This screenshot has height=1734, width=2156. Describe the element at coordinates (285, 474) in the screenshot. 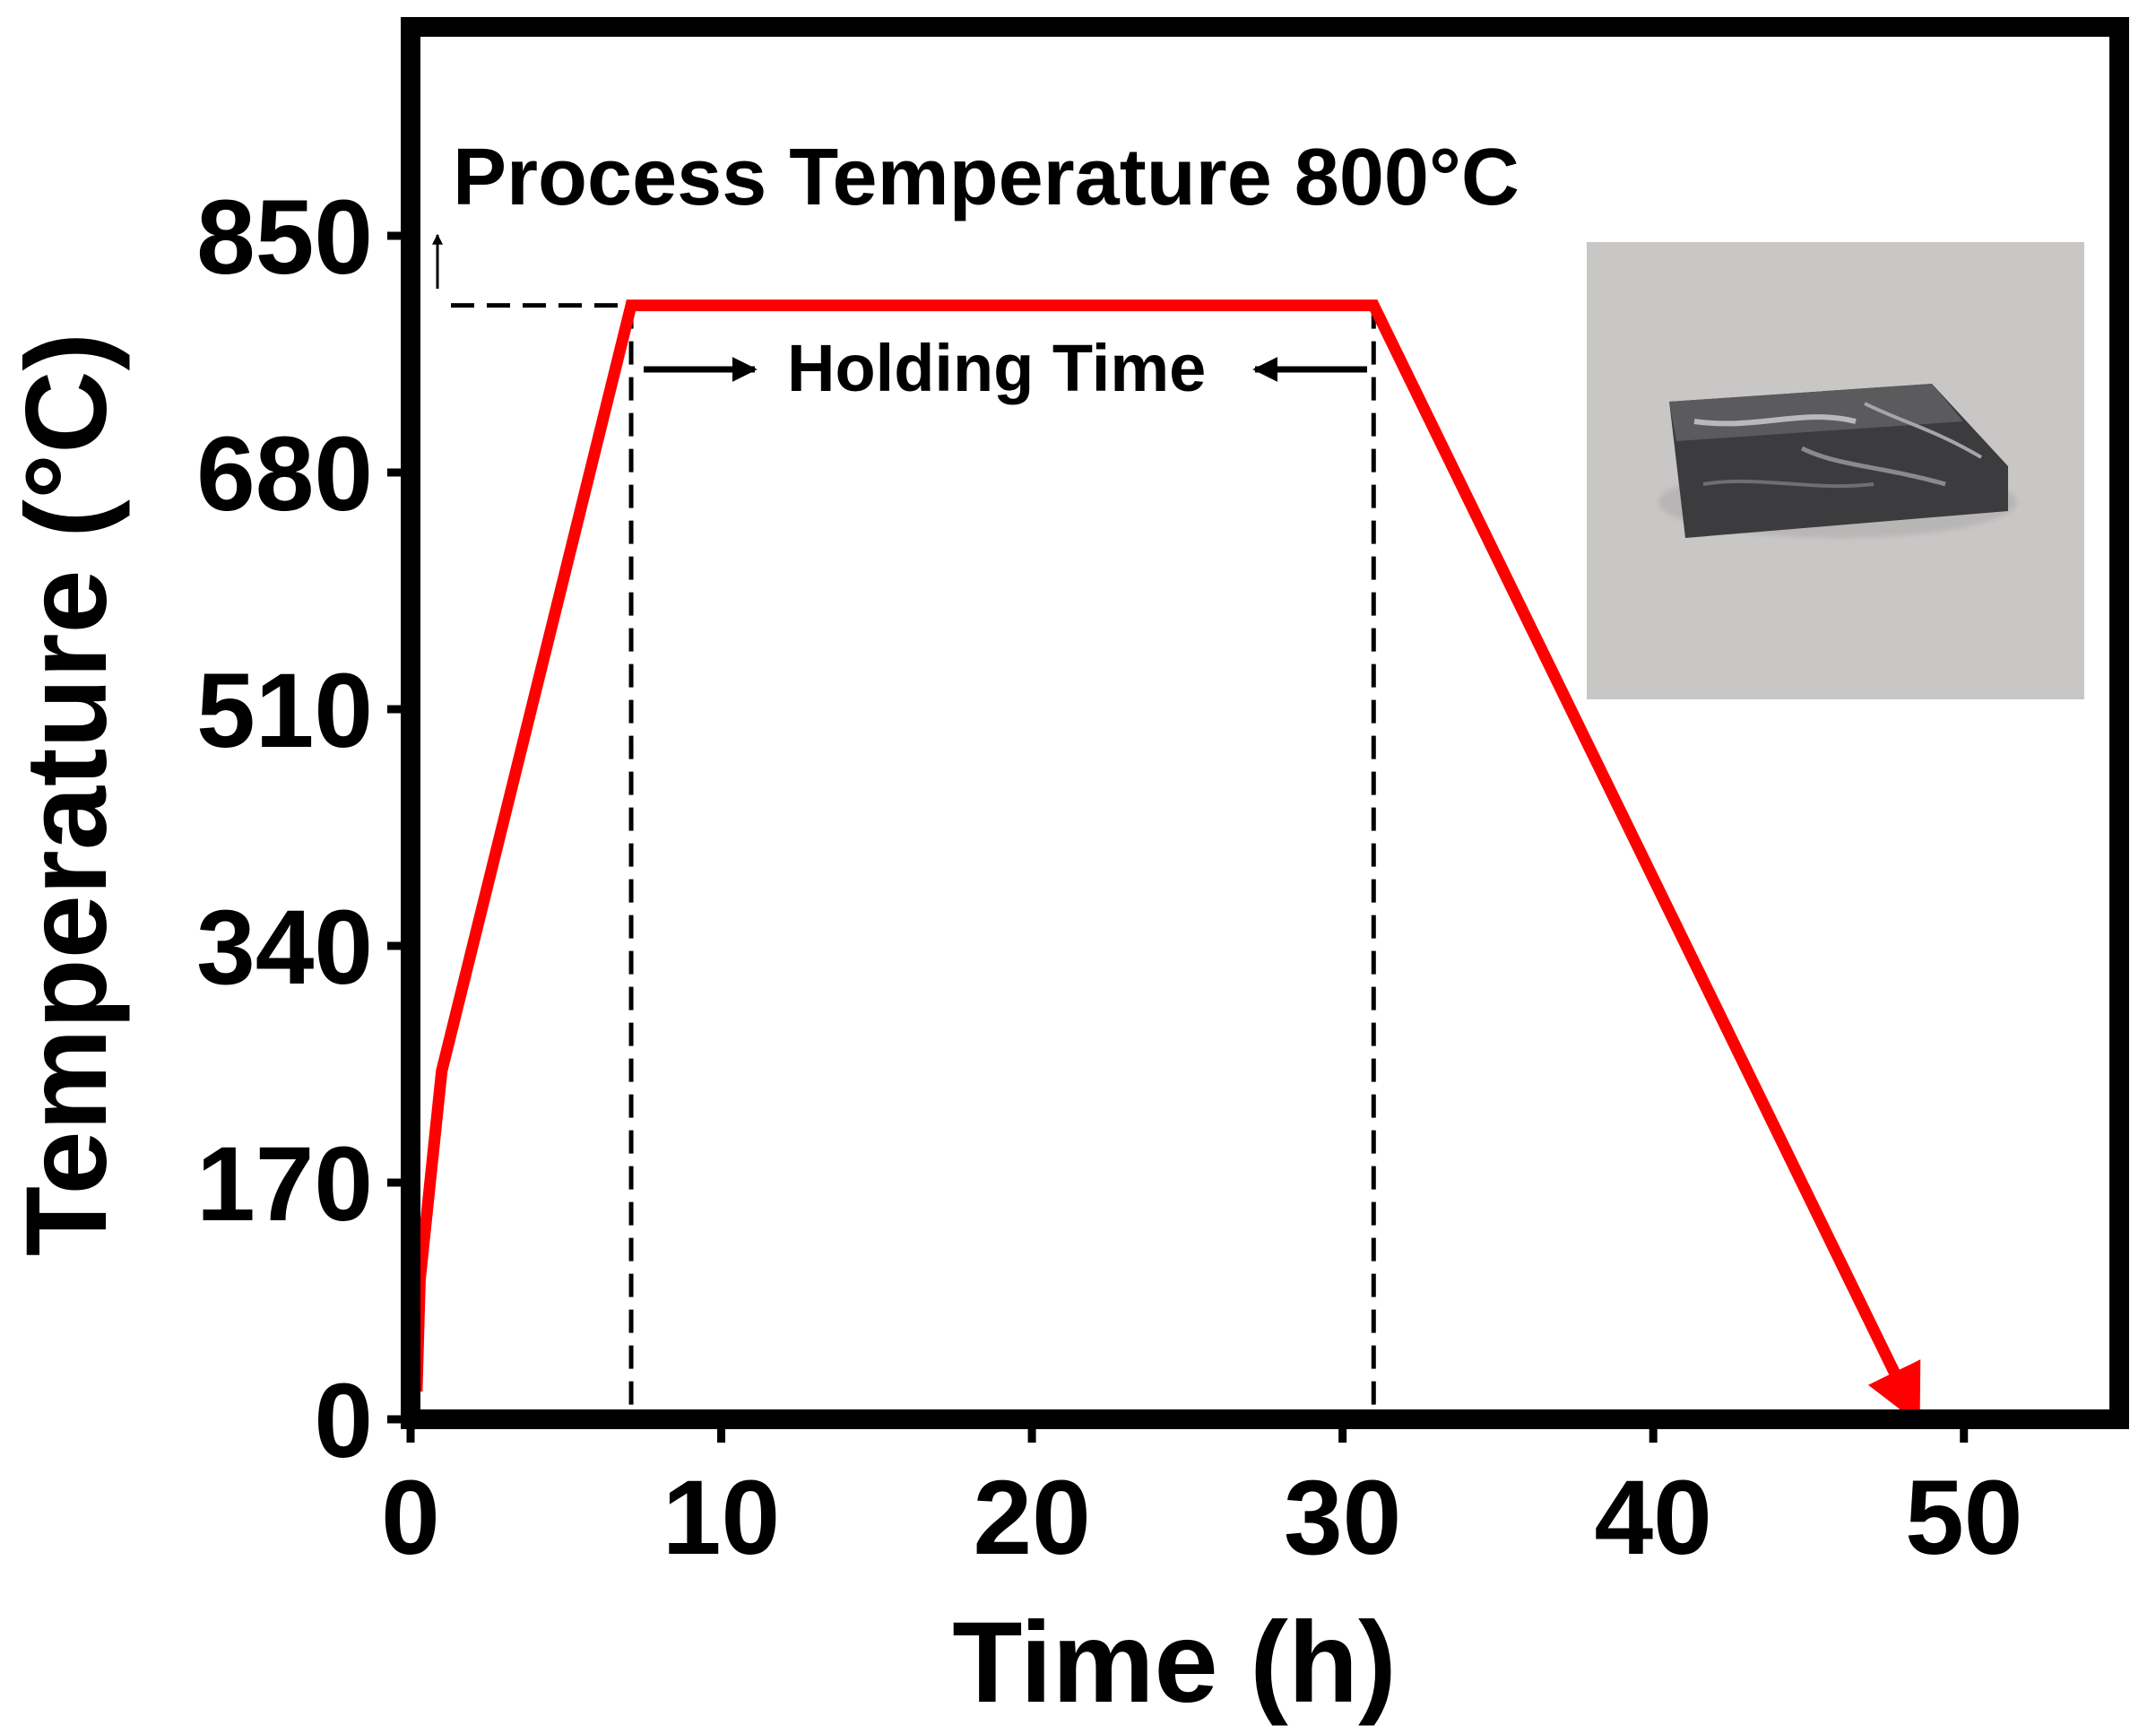

I see `y-tick-label: 680` at that location.